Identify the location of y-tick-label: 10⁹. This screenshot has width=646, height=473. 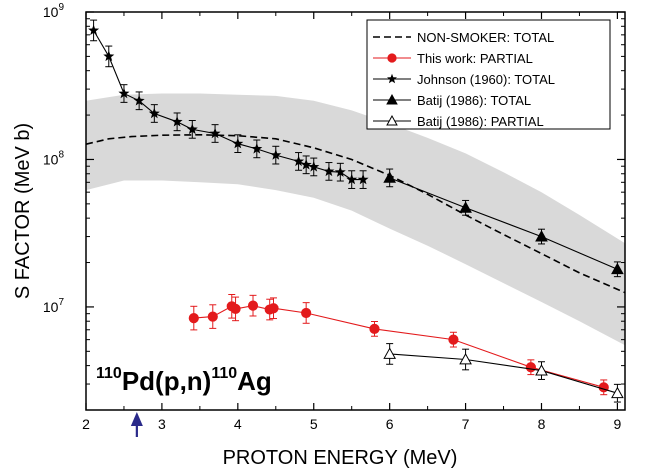
(54, 11).